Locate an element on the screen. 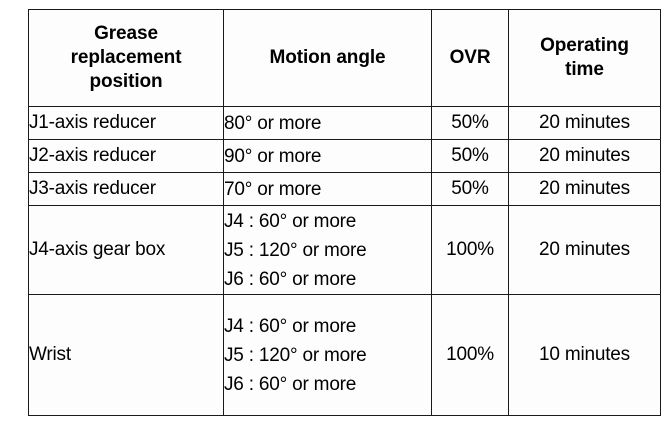 The height and width of the screenshot is (430, 666). column-header-operating-time-line-2: time is located at coordinates (584, 69).